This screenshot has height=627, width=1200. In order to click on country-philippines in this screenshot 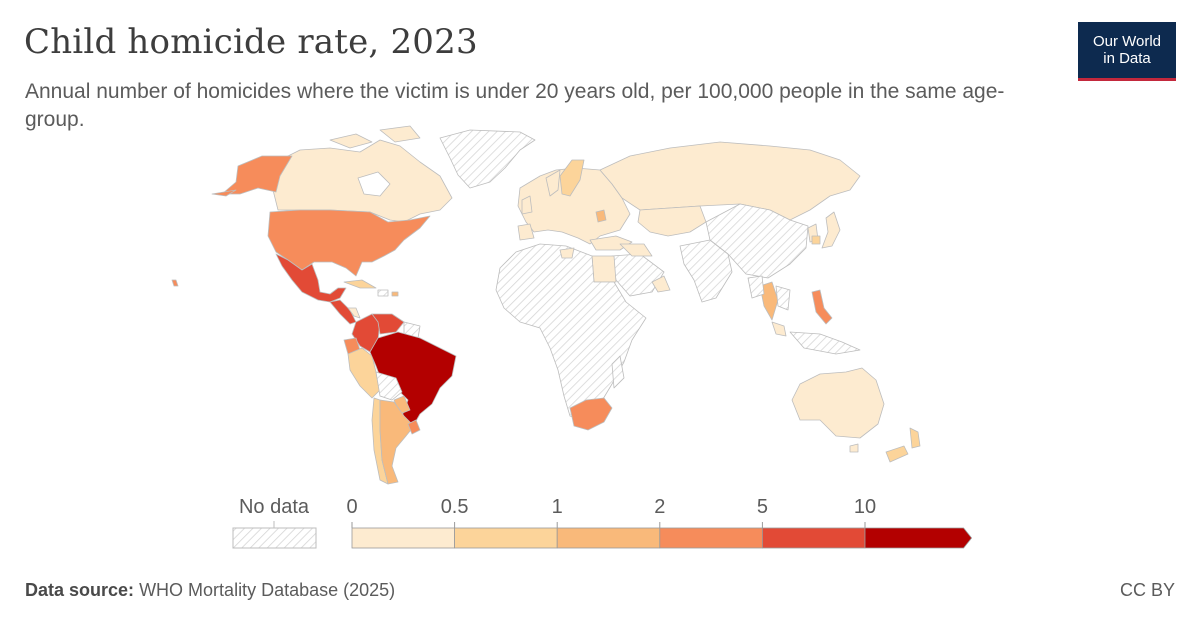, I will do `click(822, 307)`.